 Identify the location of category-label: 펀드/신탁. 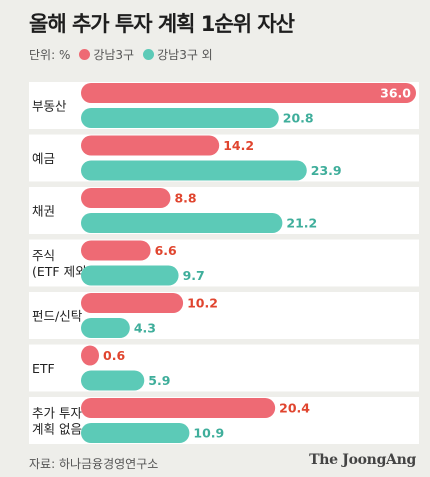
(57, 316).